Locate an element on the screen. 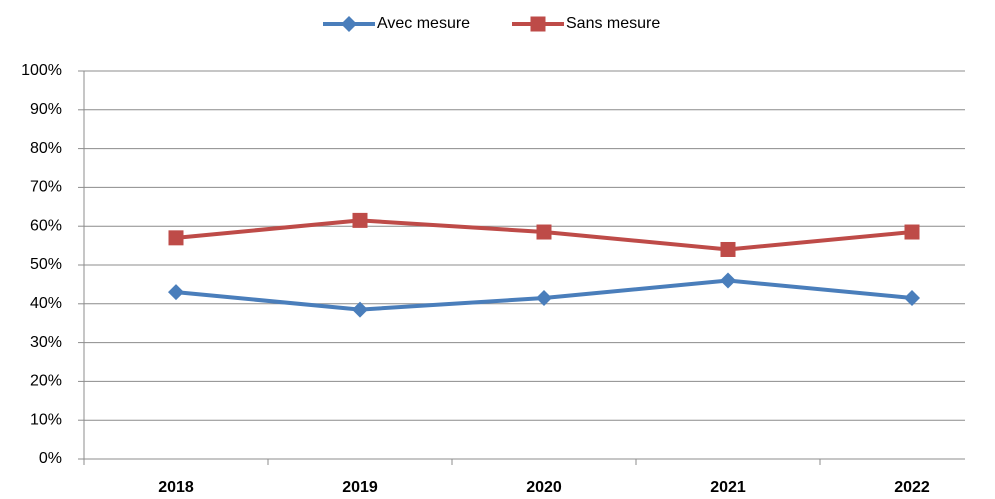 The image size is (995, 499). y-tick-label: 70% is located at coordinates (46, 187).